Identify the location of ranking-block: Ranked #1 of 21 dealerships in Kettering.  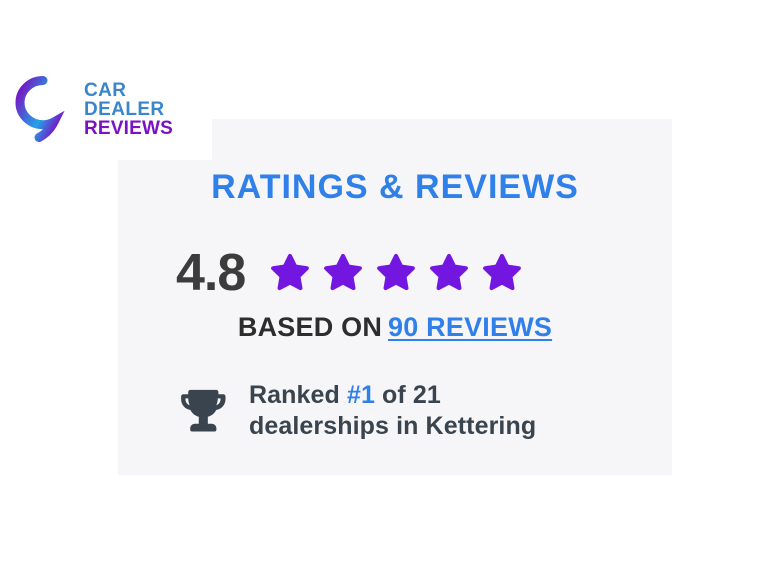
(356, 410).